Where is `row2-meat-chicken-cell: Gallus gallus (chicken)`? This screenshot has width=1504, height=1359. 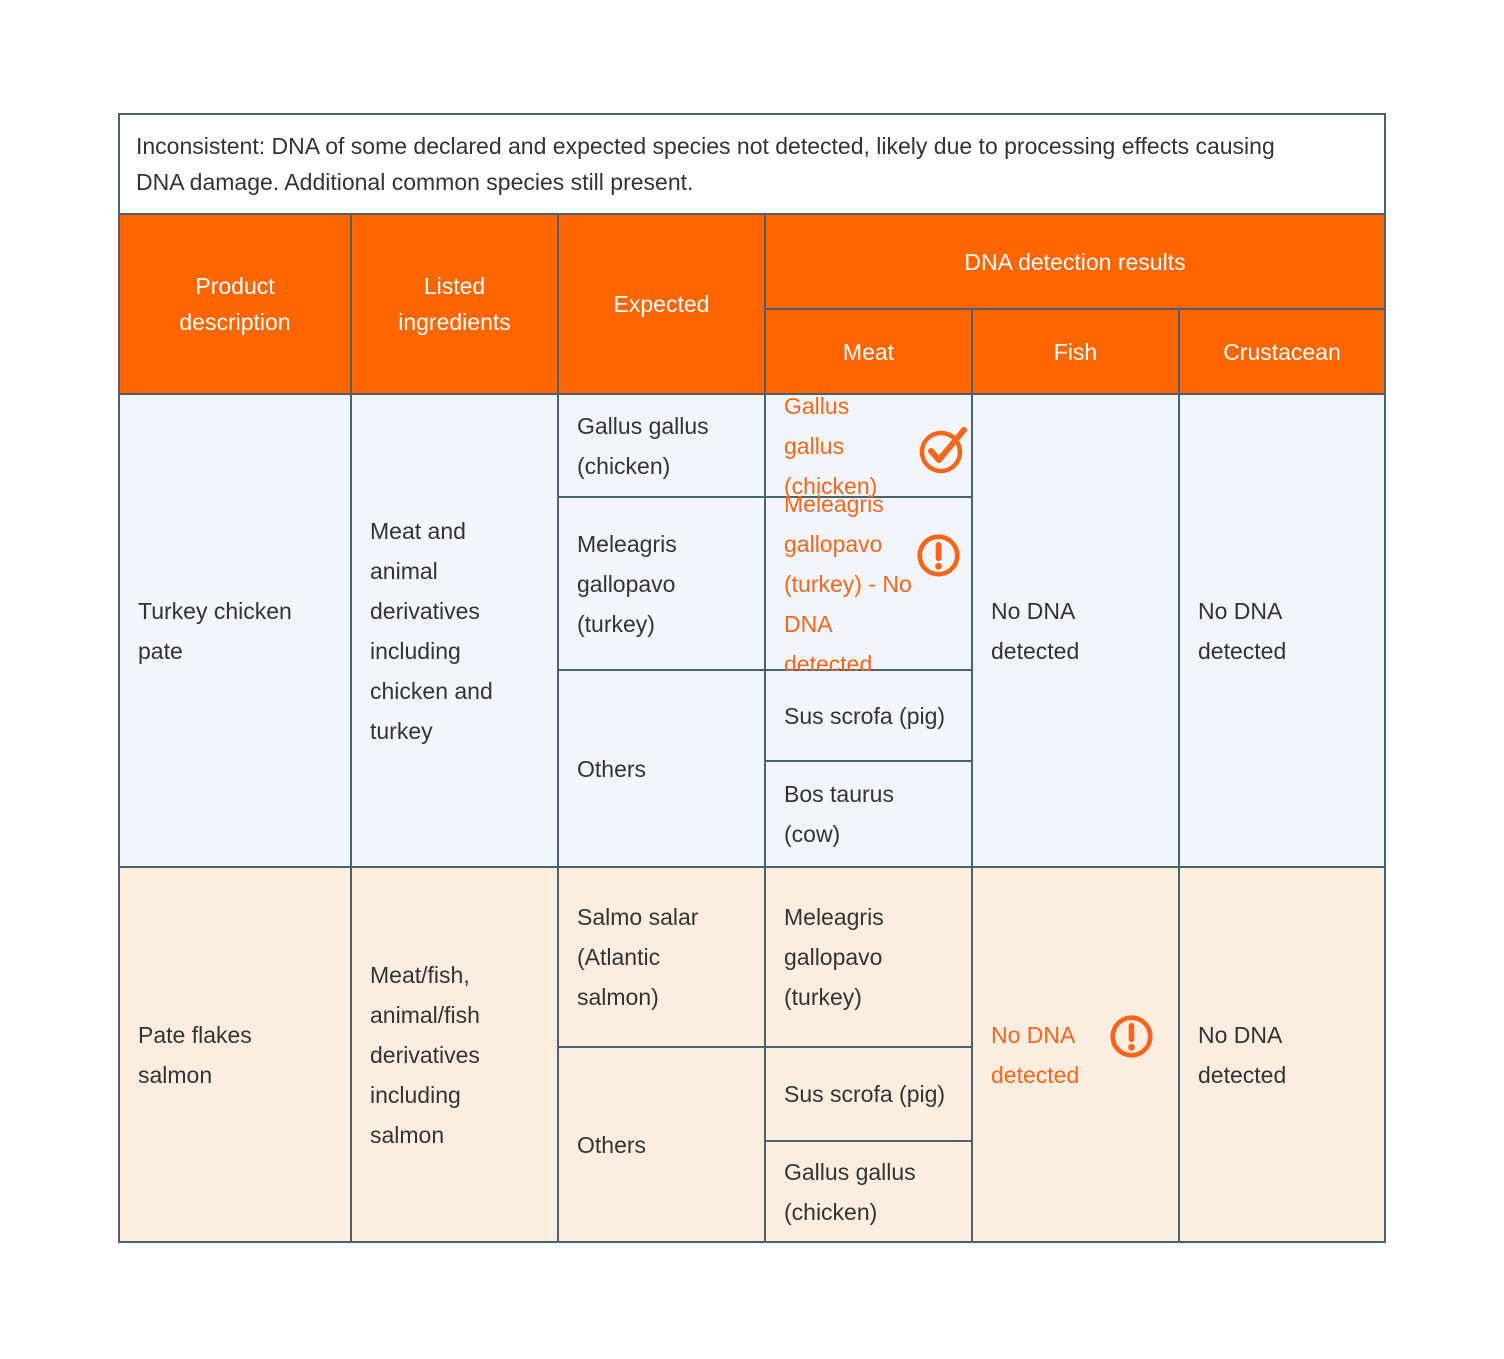
row2-meat-chicken-cell: Gallus gallus (chicken) is located at coordinates (869, 1192).